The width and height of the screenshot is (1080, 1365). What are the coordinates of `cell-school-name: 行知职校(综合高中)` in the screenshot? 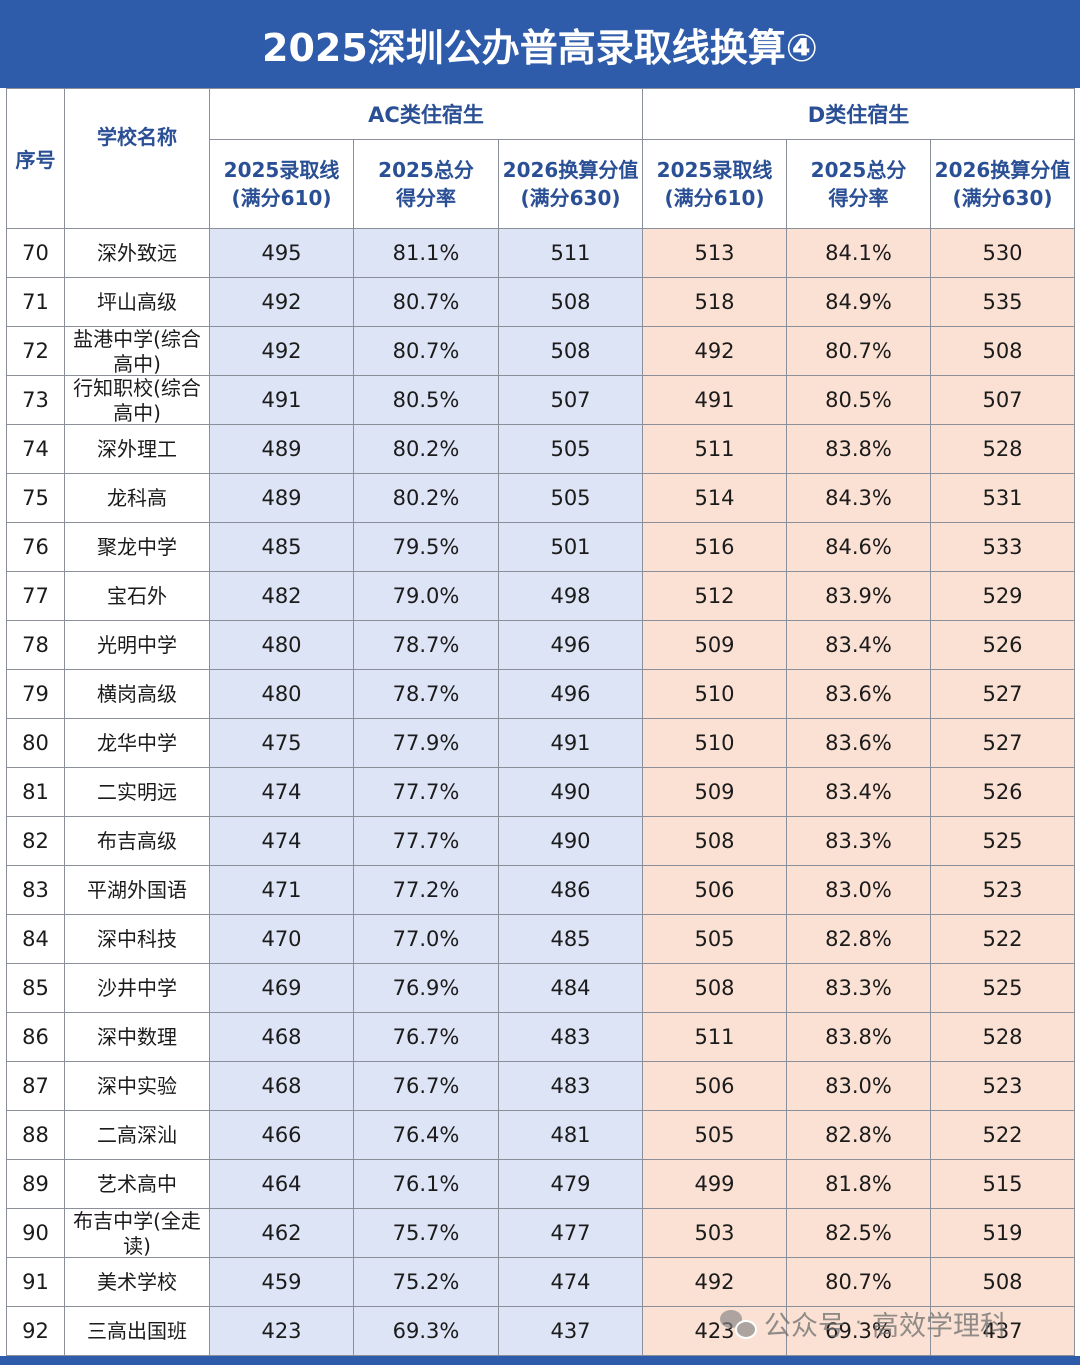 It's located at (137, 400).